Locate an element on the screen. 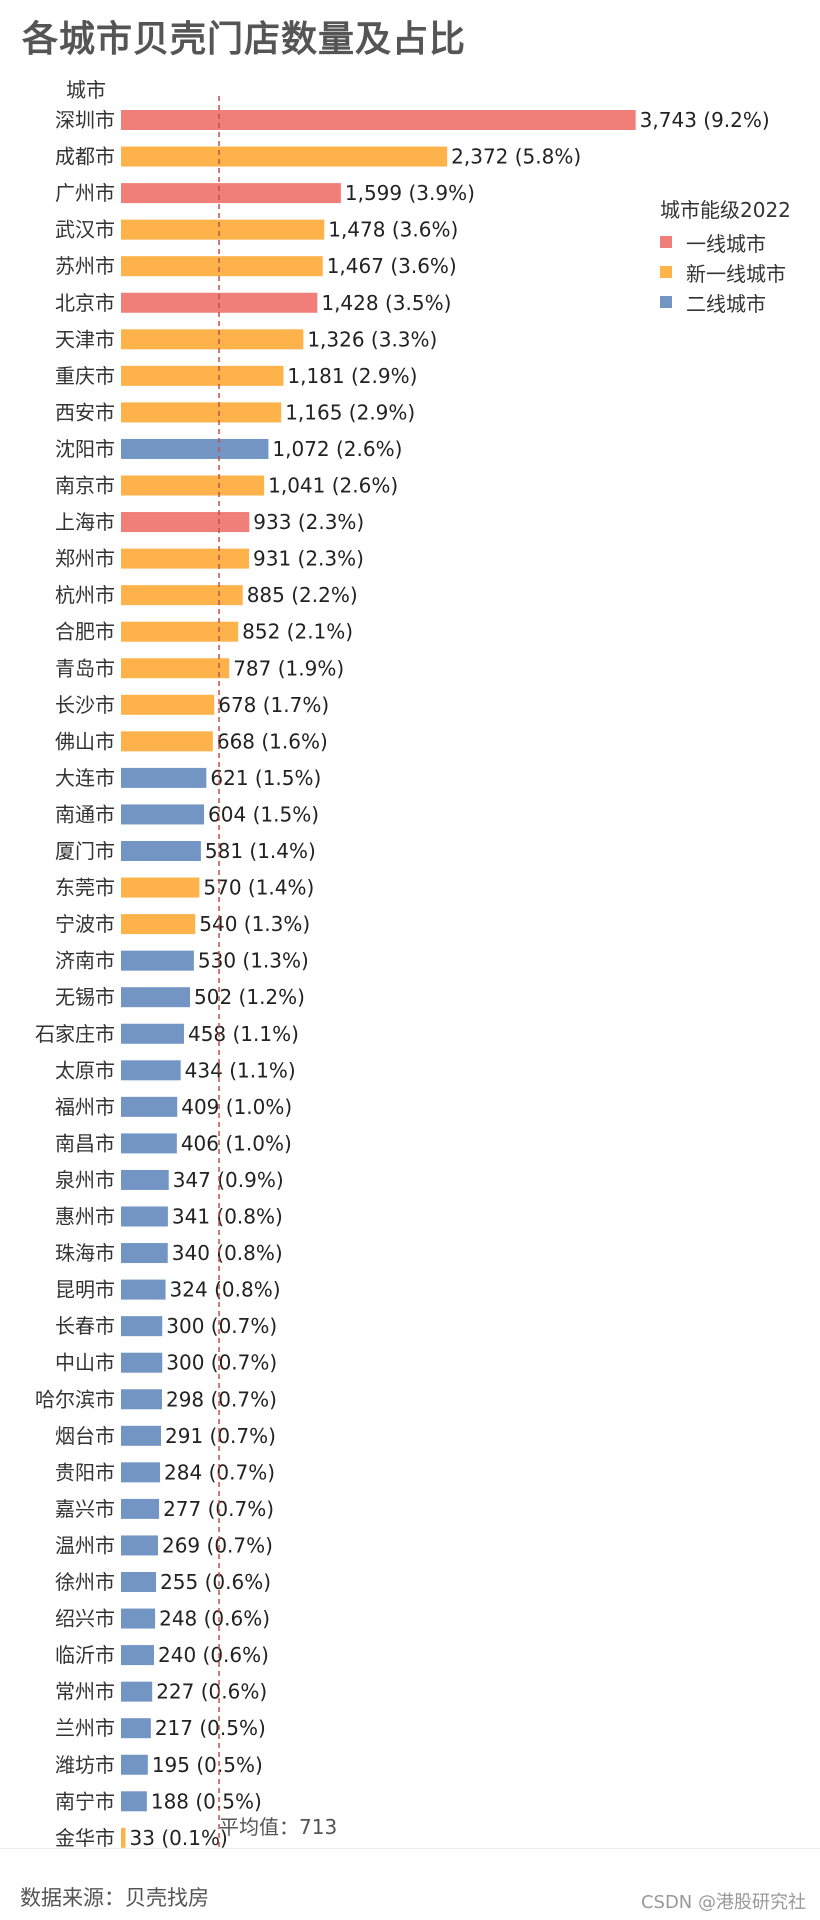  data-label: 458 (1.1%) is located at coordinates (243, 1034).